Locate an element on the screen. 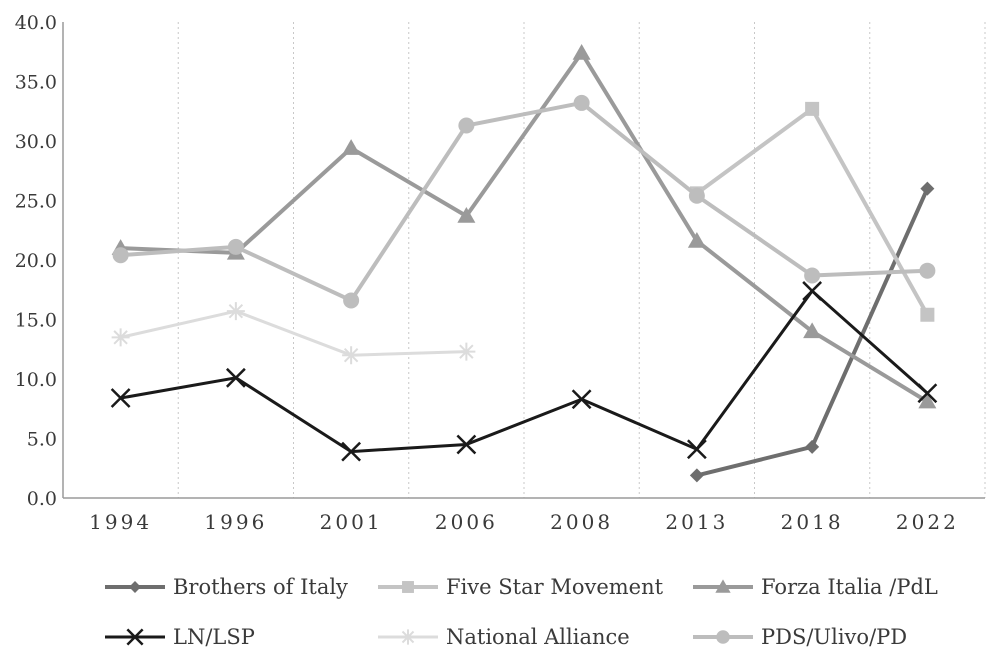 This screenshot has height=665, width=1000. x-tick-label: 2008 is located at coordinates (581, 522).